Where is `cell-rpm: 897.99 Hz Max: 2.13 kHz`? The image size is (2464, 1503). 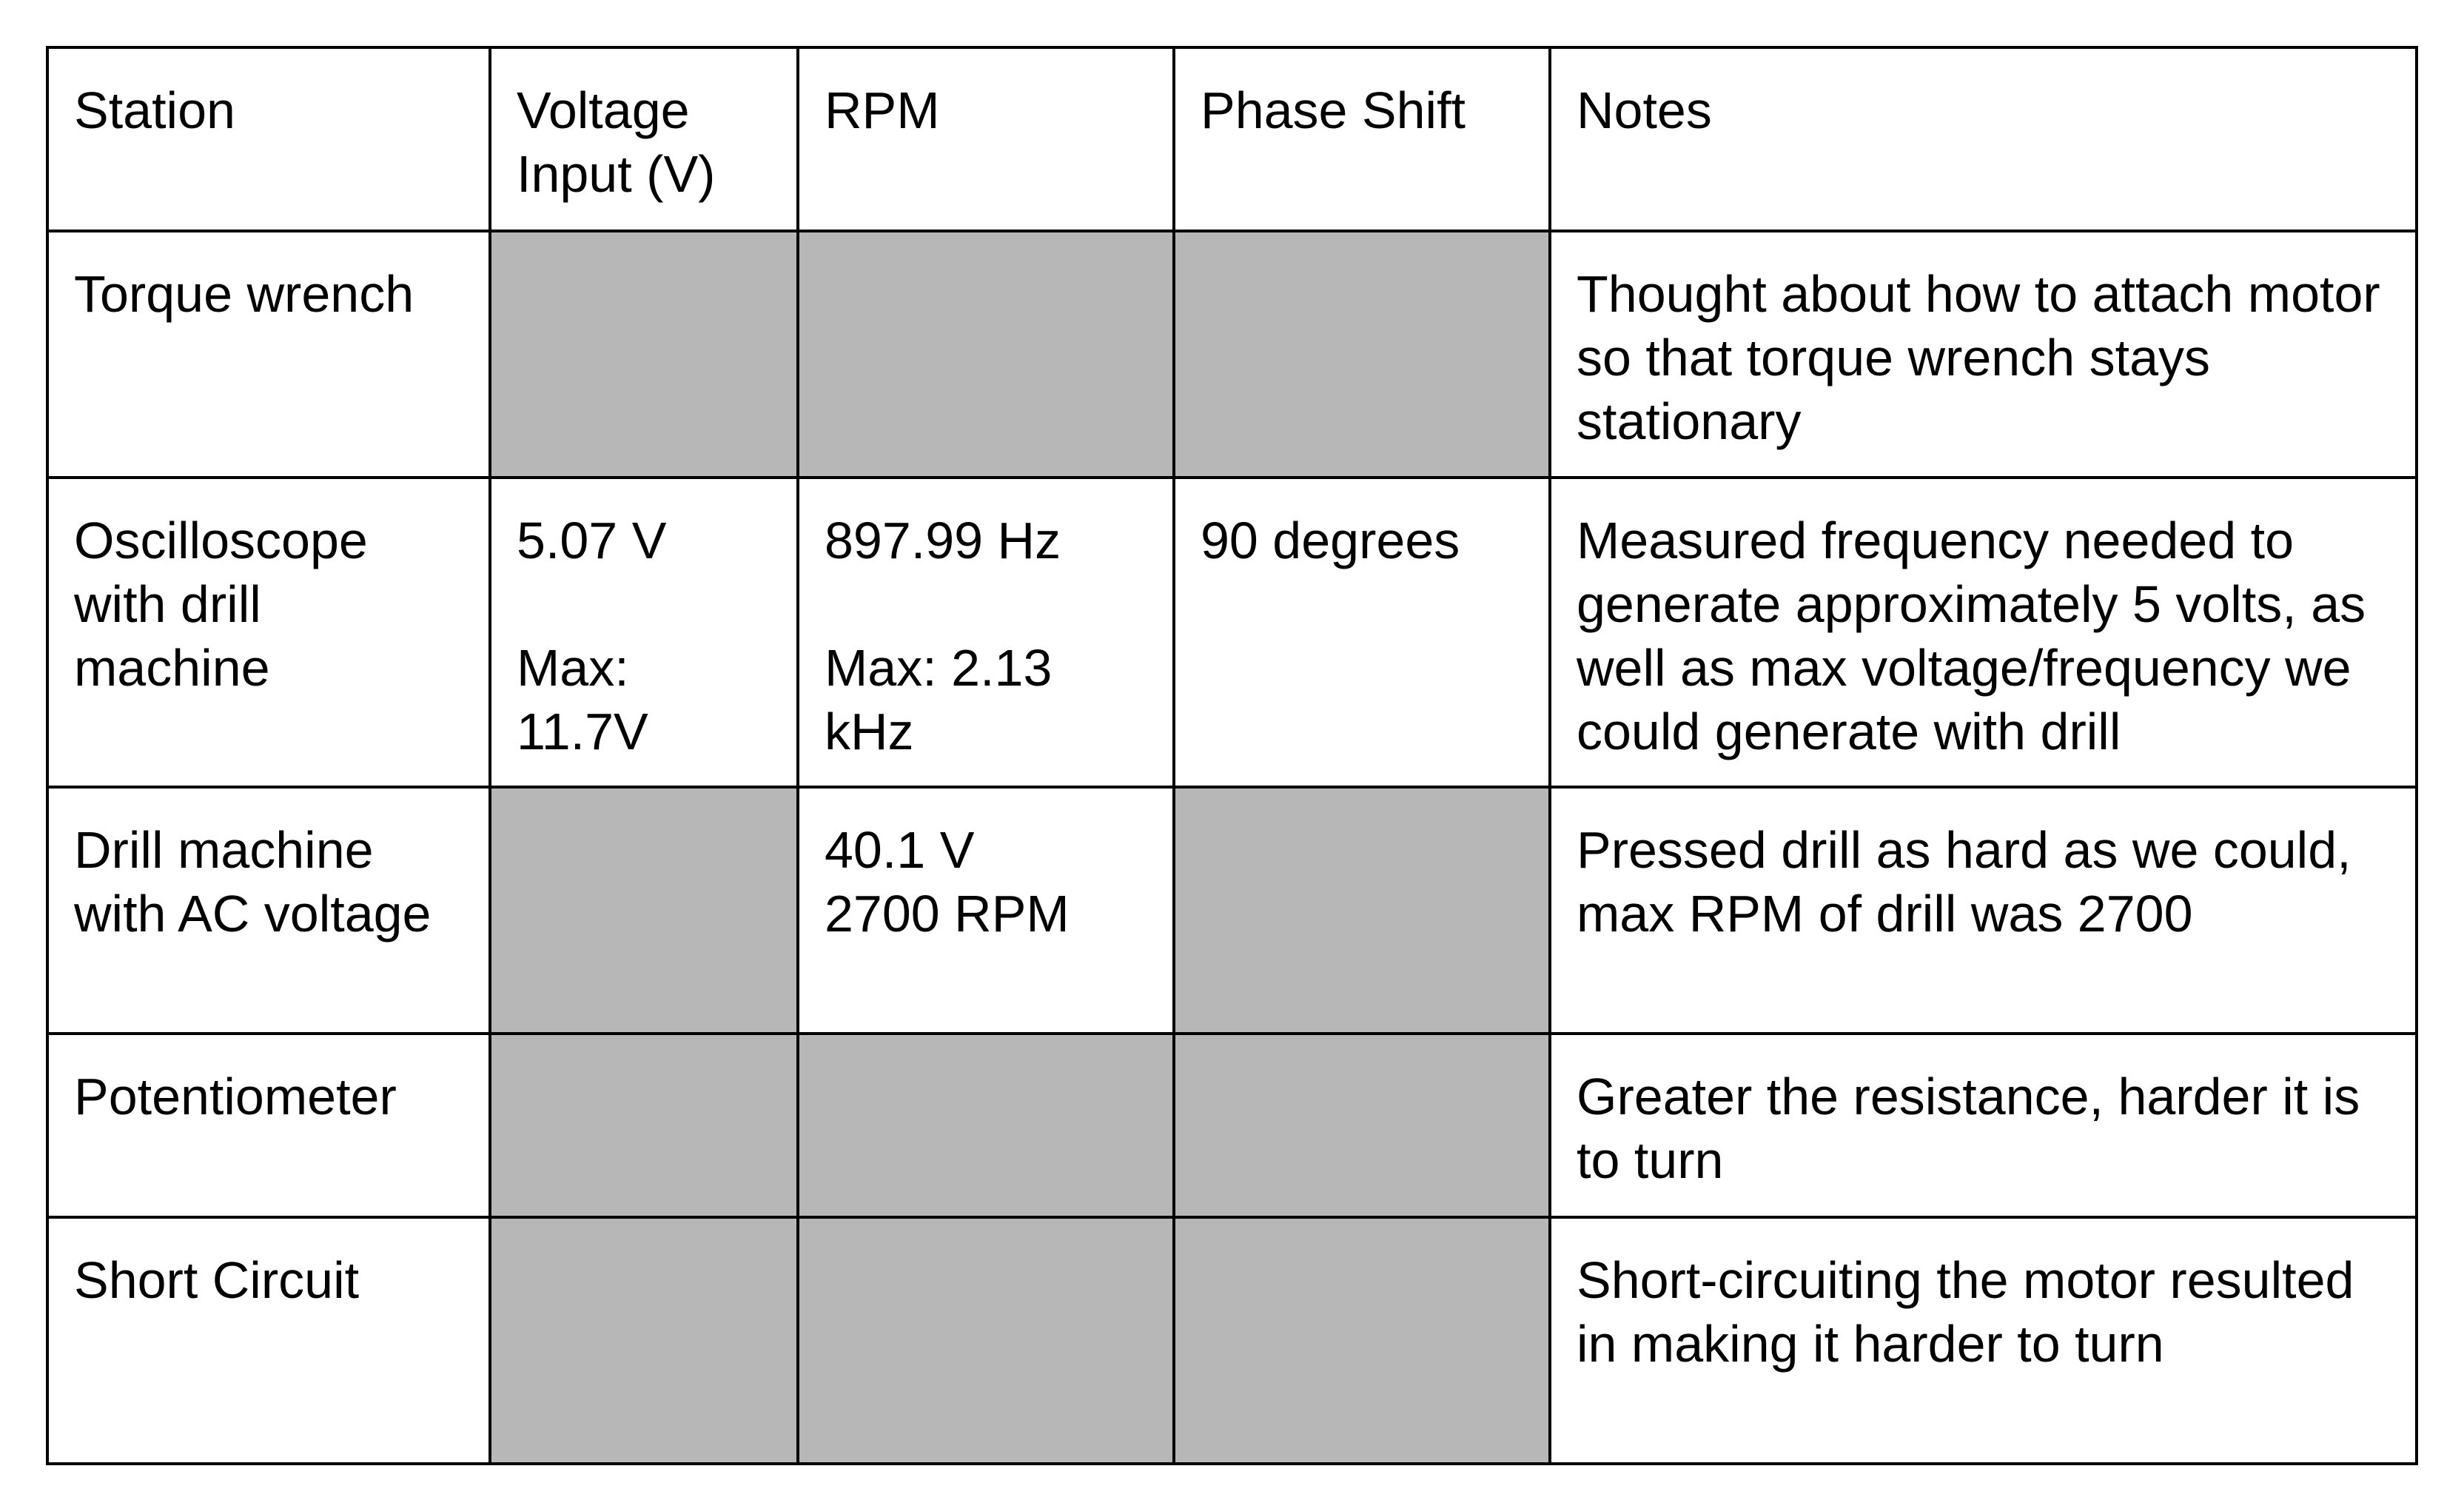 cell-rpm: 897.99 Hz Max: 2.13 kHz is located at coordinates (985, 632).